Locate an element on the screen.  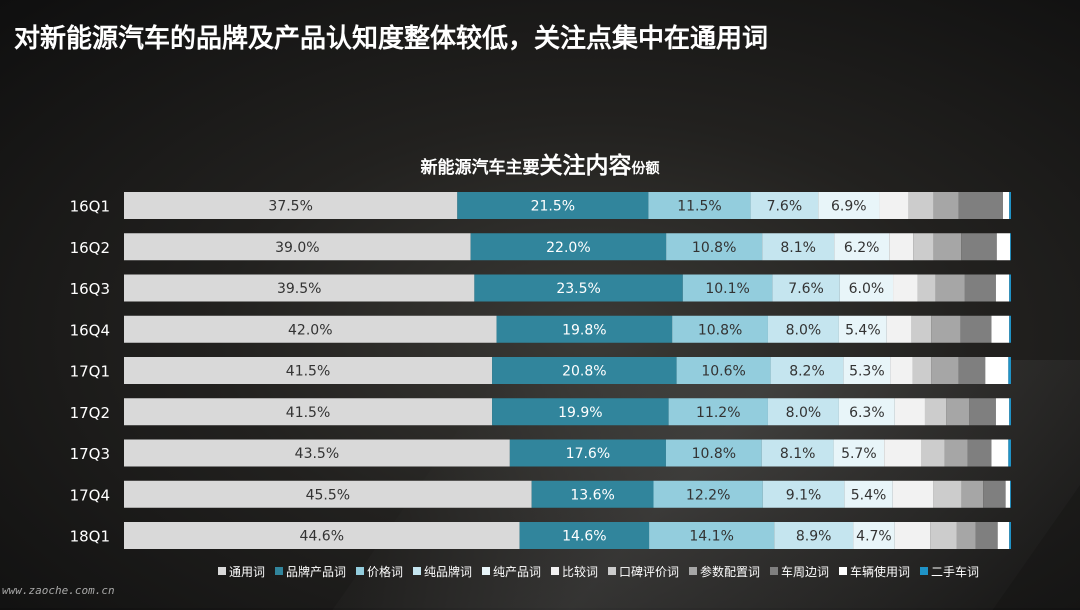
legend-item: 二手车词 is located at coordinates (949, 571).